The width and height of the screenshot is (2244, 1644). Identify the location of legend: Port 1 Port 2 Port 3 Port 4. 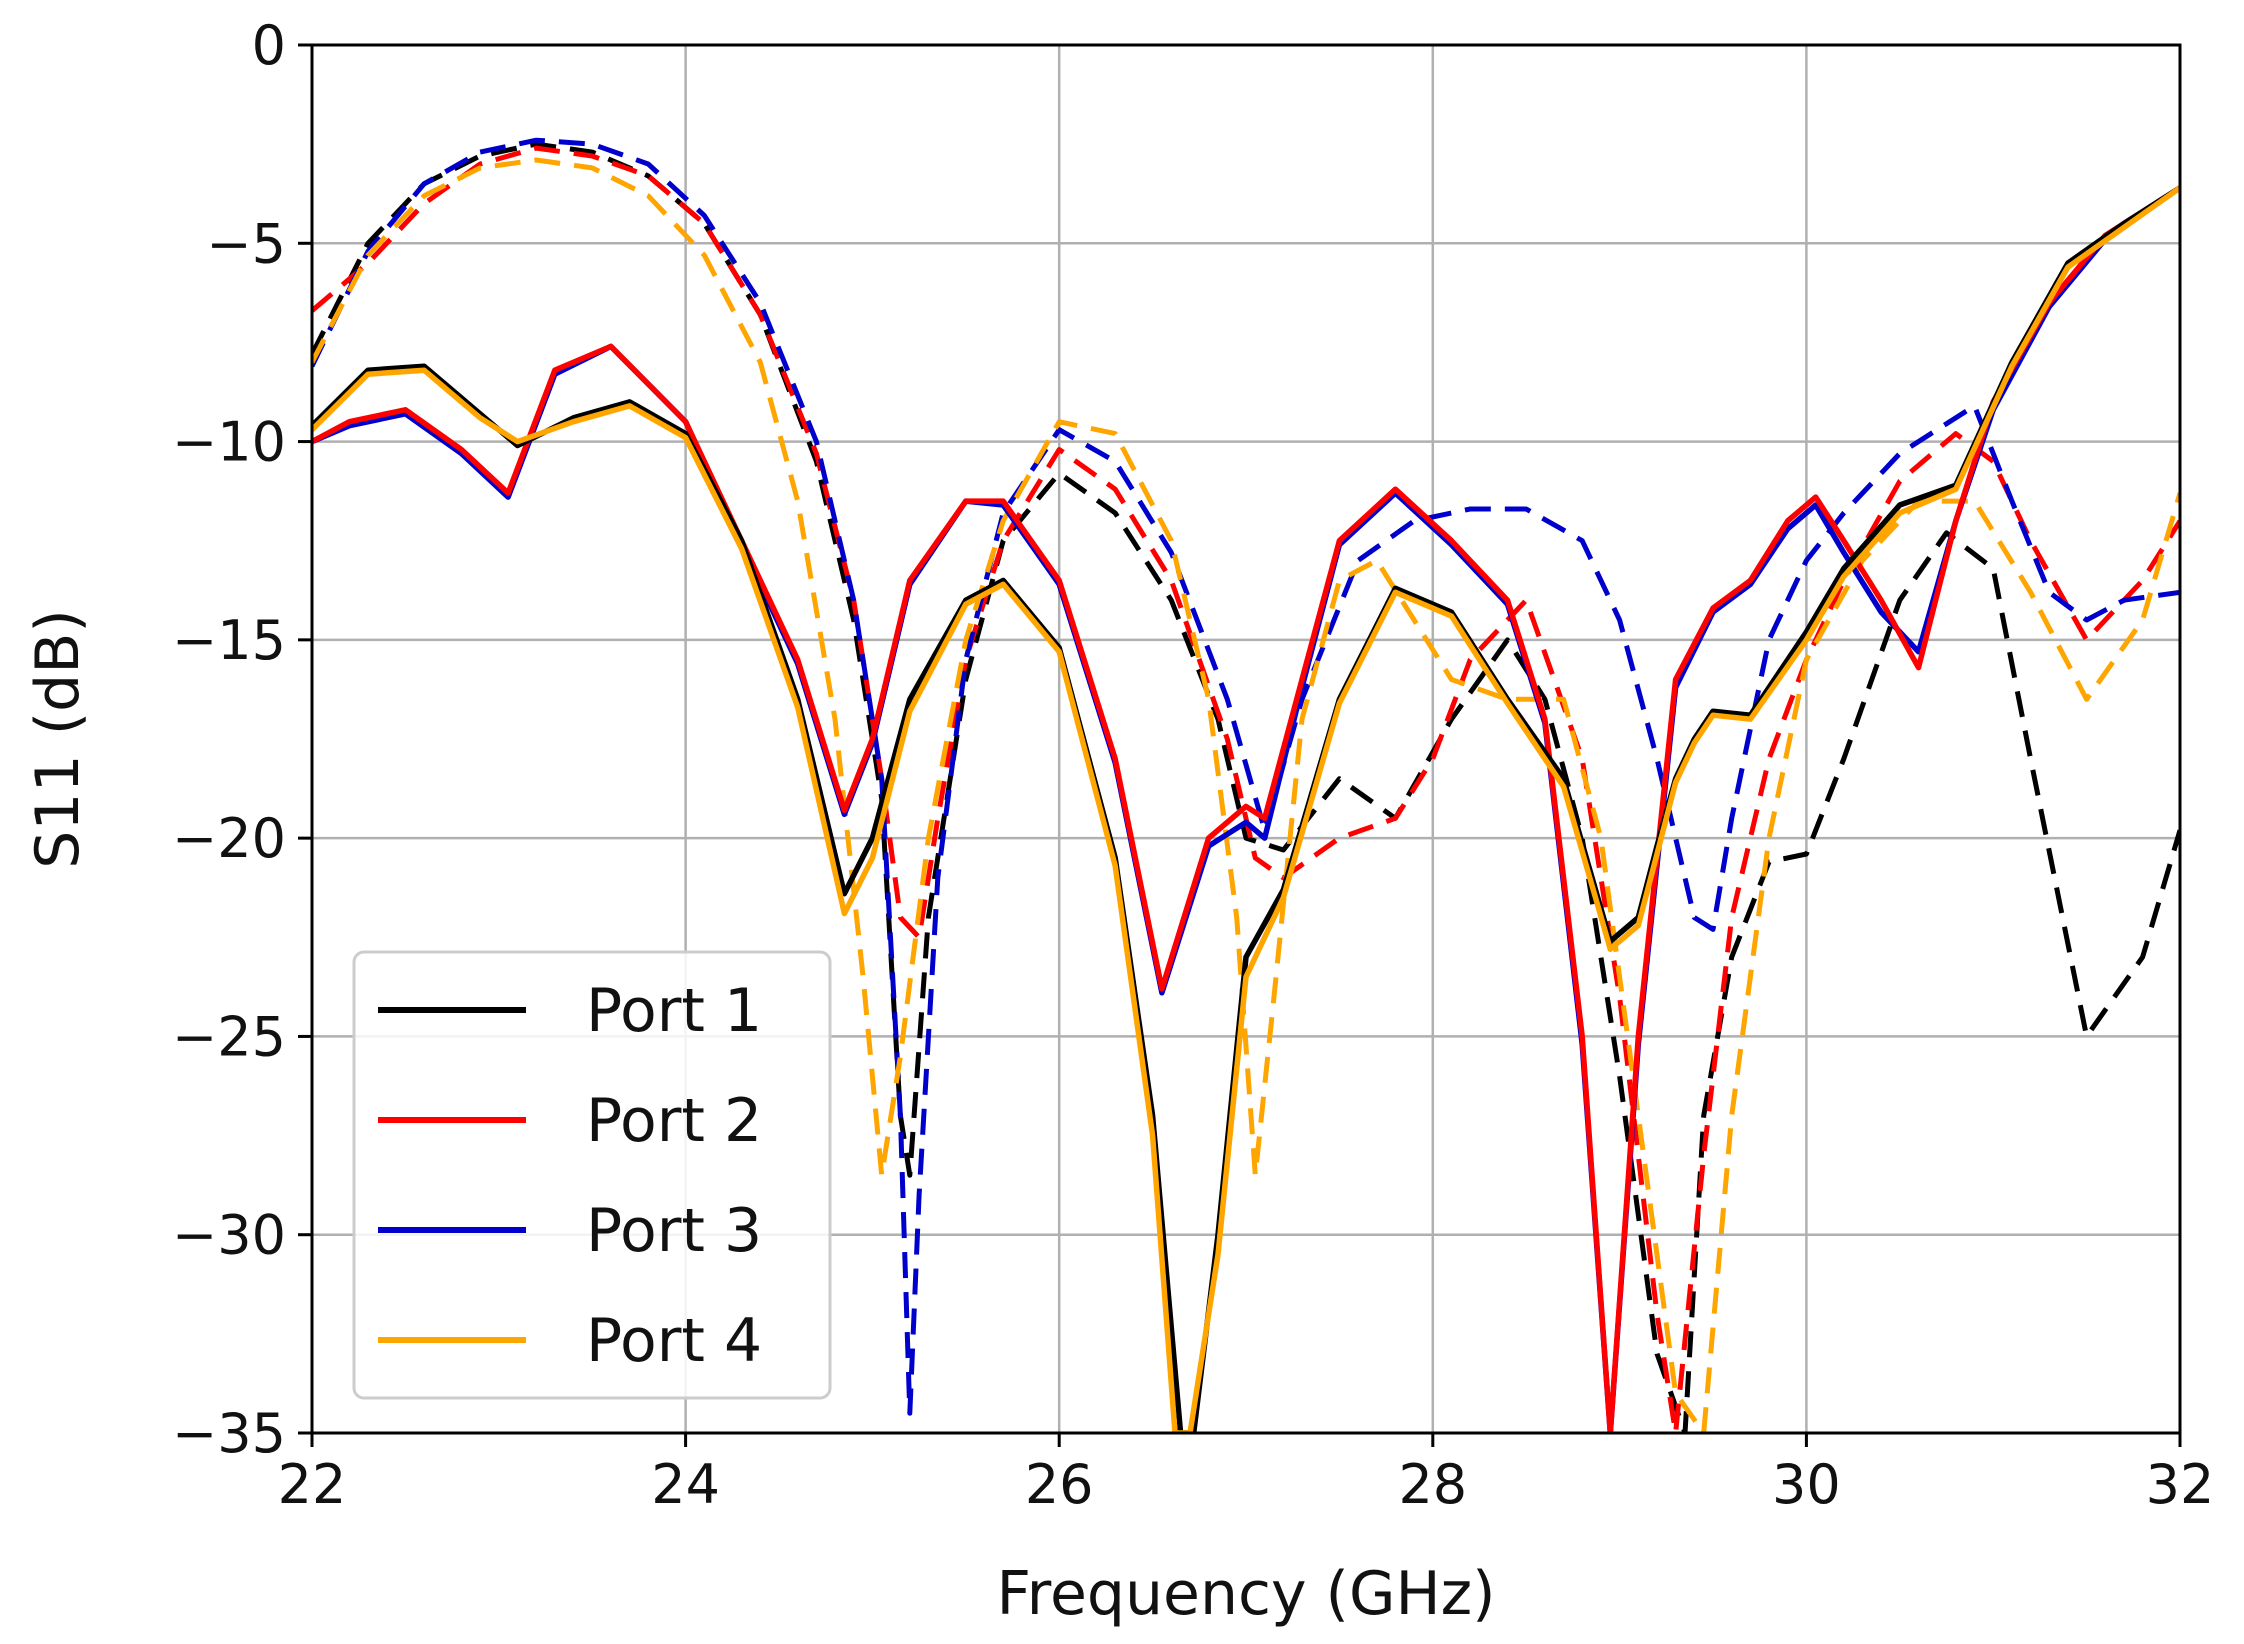
(592, 1175).